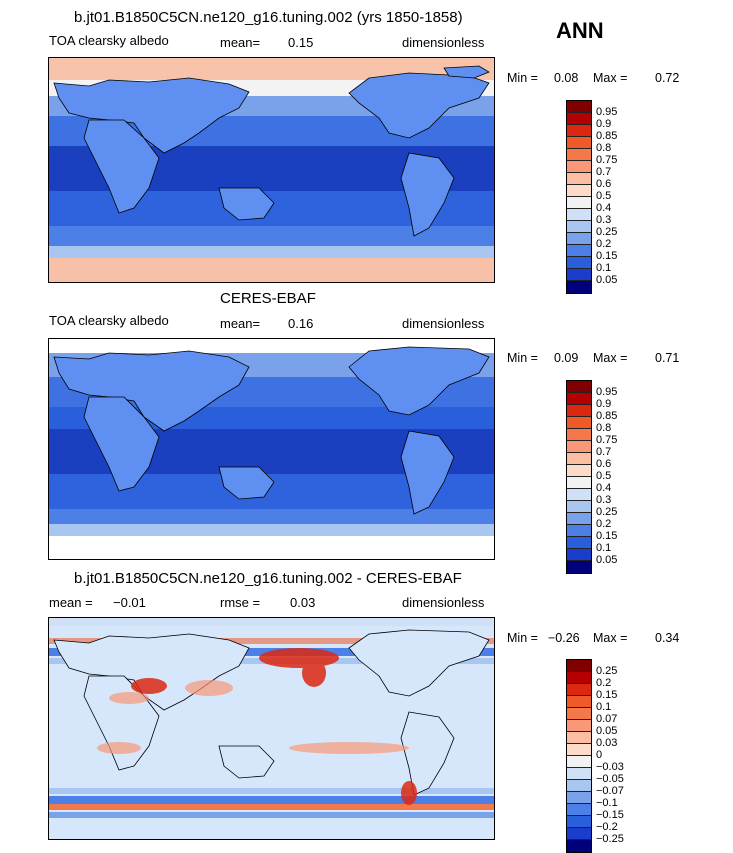 This screenshot has width=733, height=853. Describe the element at coordinates (443, 323) in the screenshot. I see `panel2-units: dimensionless` at that location.